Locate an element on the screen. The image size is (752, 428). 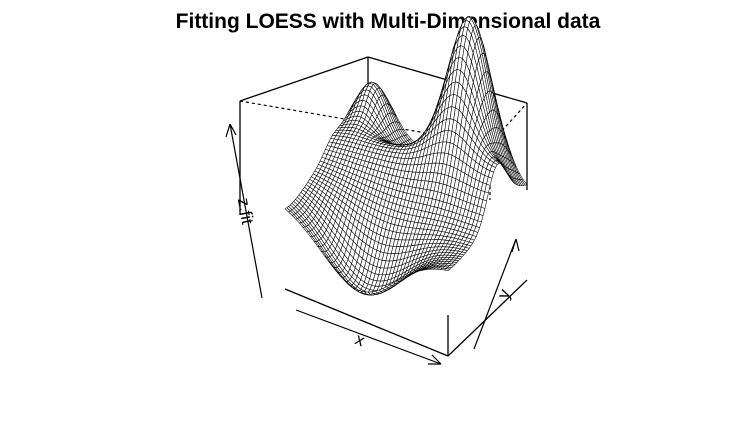
y-axis-arrow is located at coordinates (496, 294).